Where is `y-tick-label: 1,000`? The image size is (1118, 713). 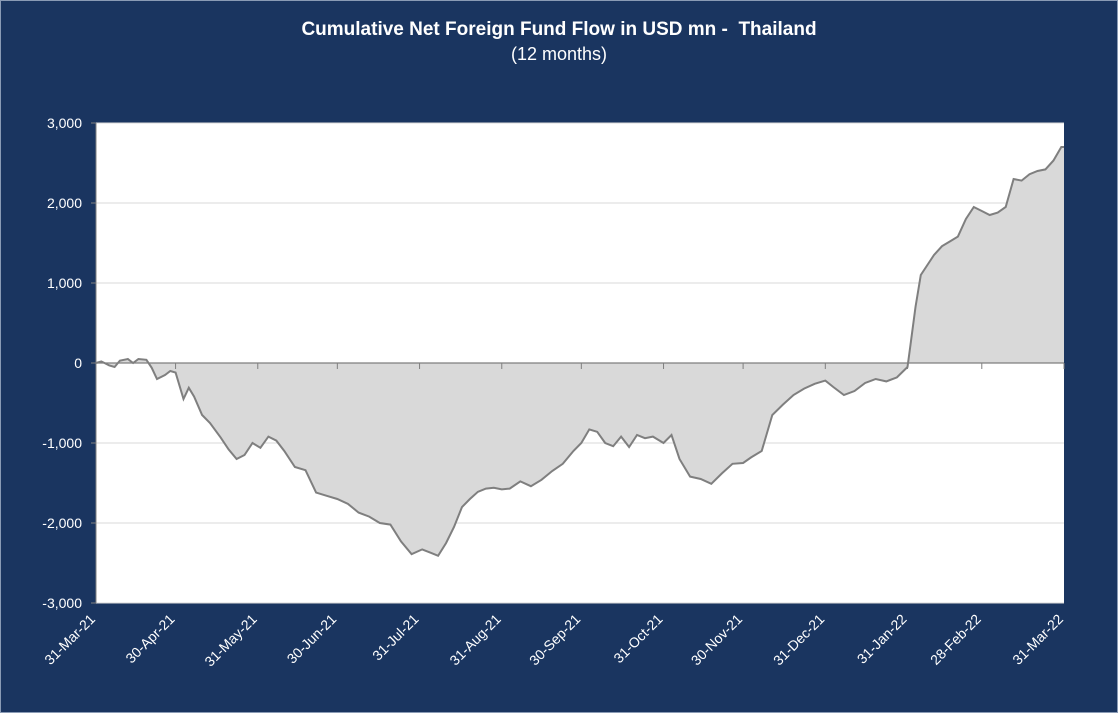
y-tick-label: 1,000 is located at coordinates (64, 283).